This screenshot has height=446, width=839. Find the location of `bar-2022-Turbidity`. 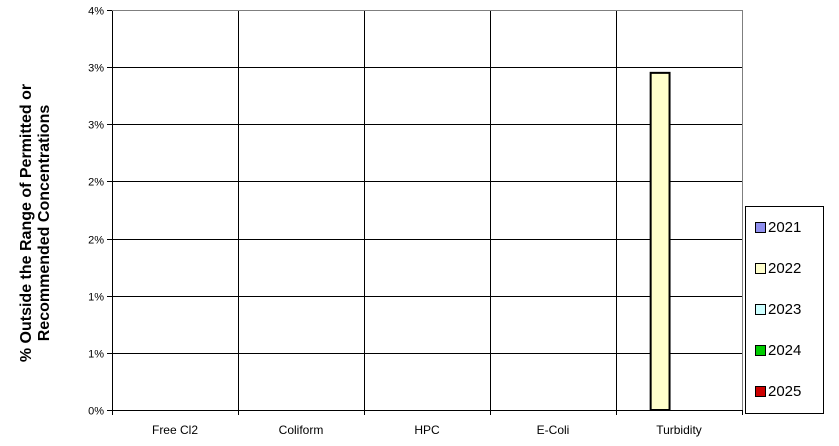

bar-2022-Turbidity is located at coordinates (660, 241).